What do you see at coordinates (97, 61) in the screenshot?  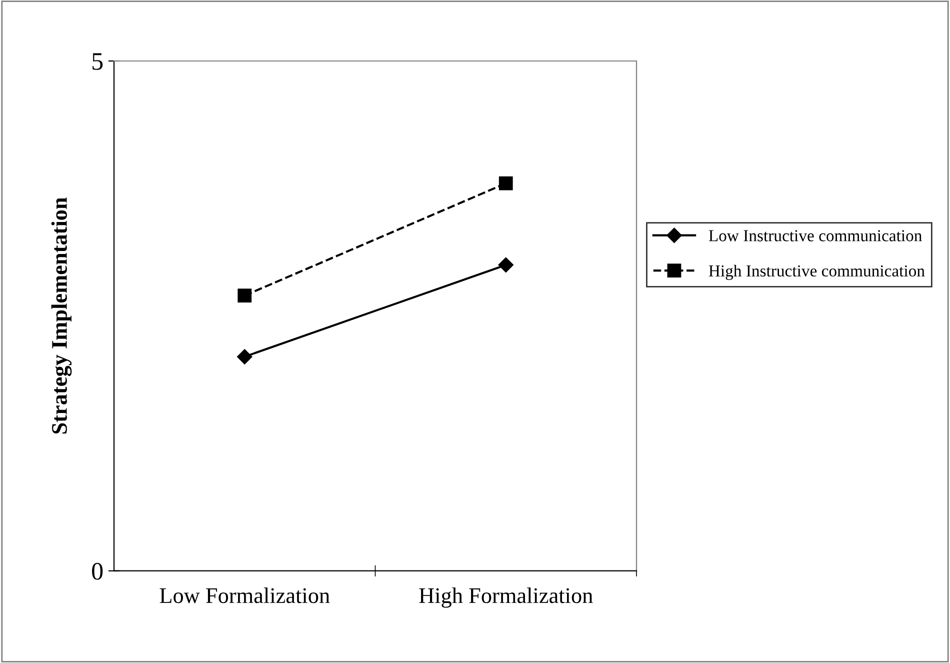 I see `y-tick-label: 5` at bounding box center [97, 61].